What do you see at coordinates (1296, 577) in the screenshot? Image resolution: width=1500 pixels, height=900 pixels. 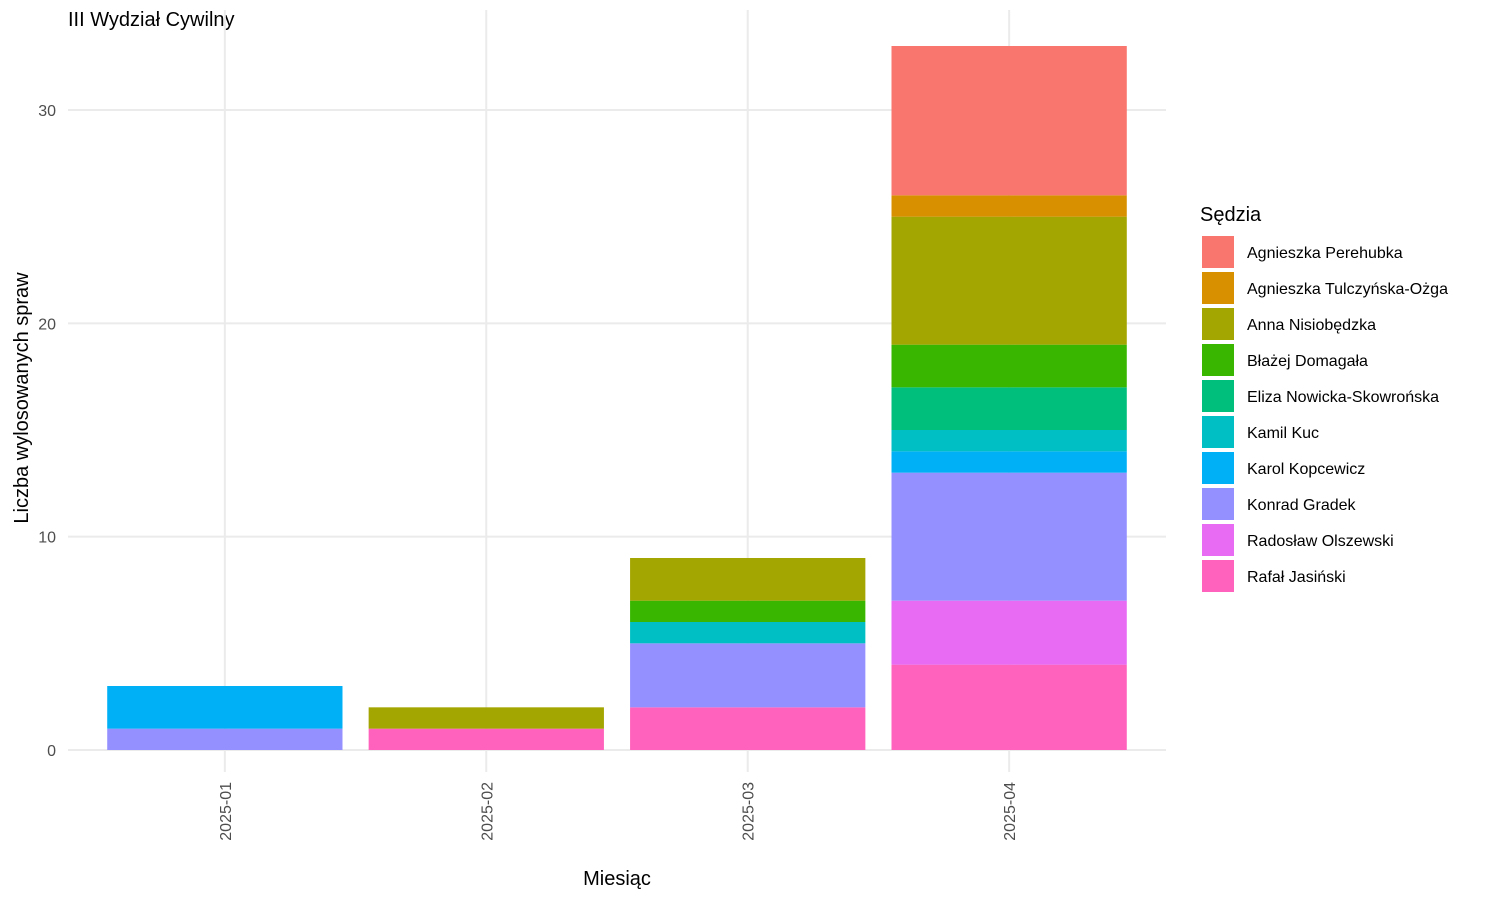 I see `legend-label: Rafał Jasiński` at bounding box center [1296, 577].